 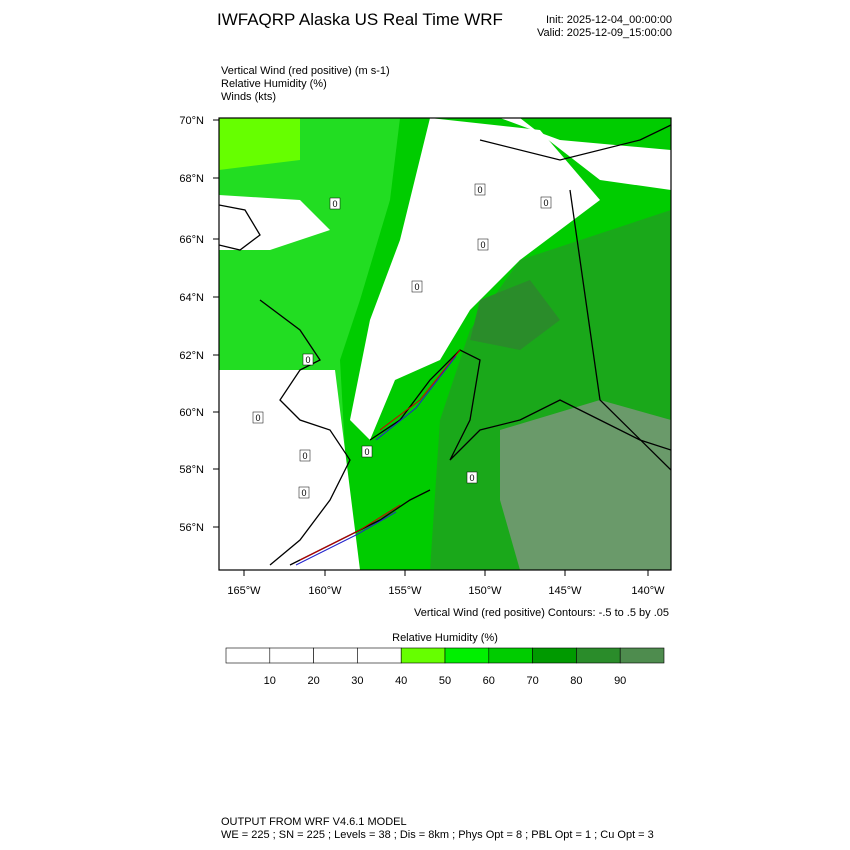 I want to click on lon-label: 145°W, so click(x=565, y=591).